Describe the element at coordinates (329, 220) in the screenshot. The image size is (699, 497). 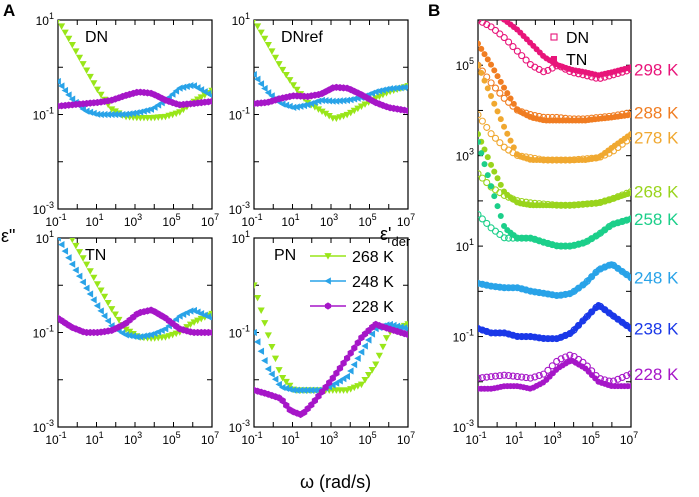
I see `x-tick-label: 10³` at that location.